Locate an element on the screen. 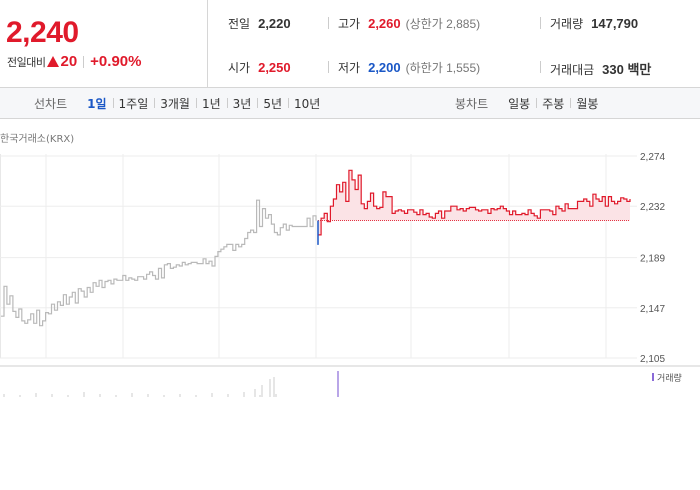  y-tick-label: 2,105 is located at coordinates (652, 359).